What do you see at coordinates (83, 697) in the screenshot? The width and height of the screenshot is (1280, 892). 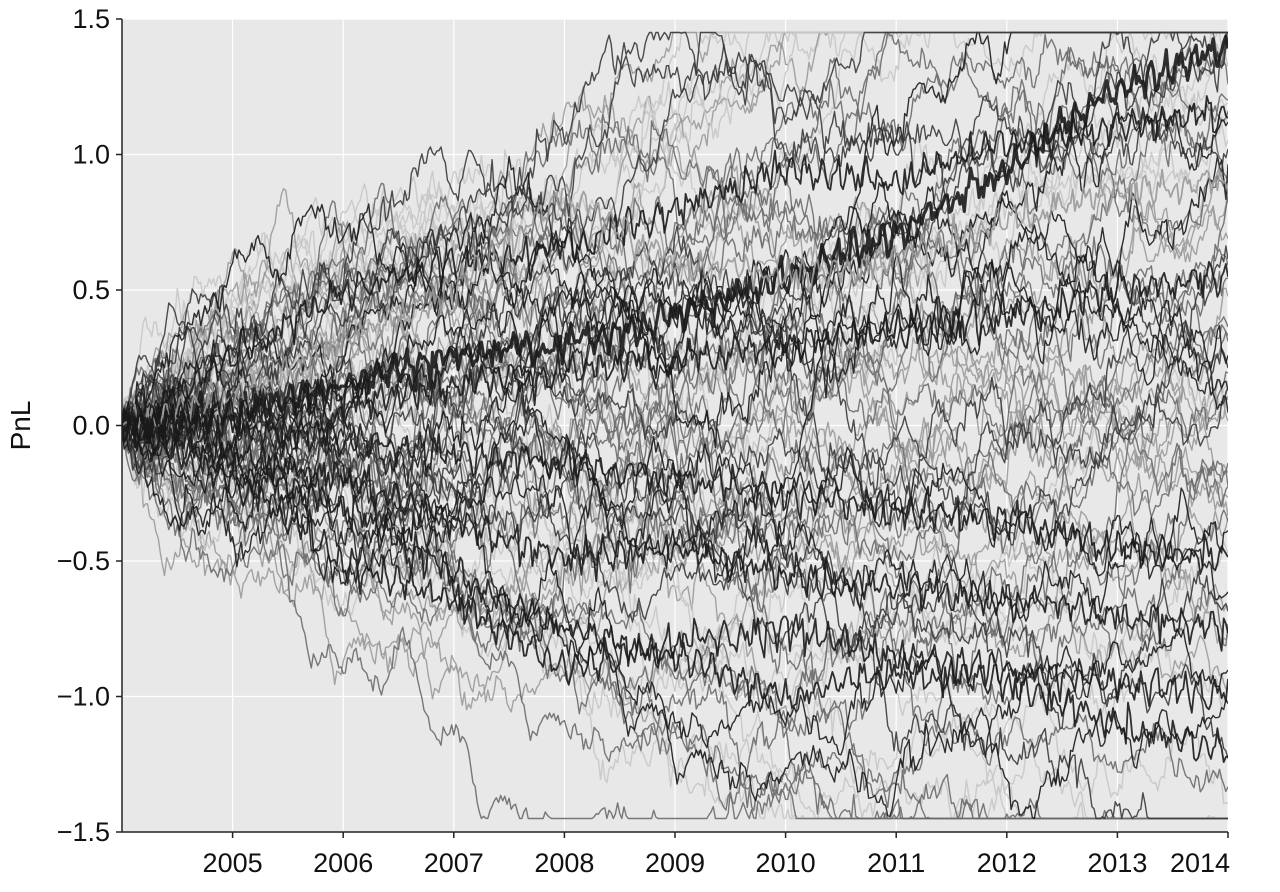 I see `y-tick-label: −1.0` at bounding box center [83, 697].